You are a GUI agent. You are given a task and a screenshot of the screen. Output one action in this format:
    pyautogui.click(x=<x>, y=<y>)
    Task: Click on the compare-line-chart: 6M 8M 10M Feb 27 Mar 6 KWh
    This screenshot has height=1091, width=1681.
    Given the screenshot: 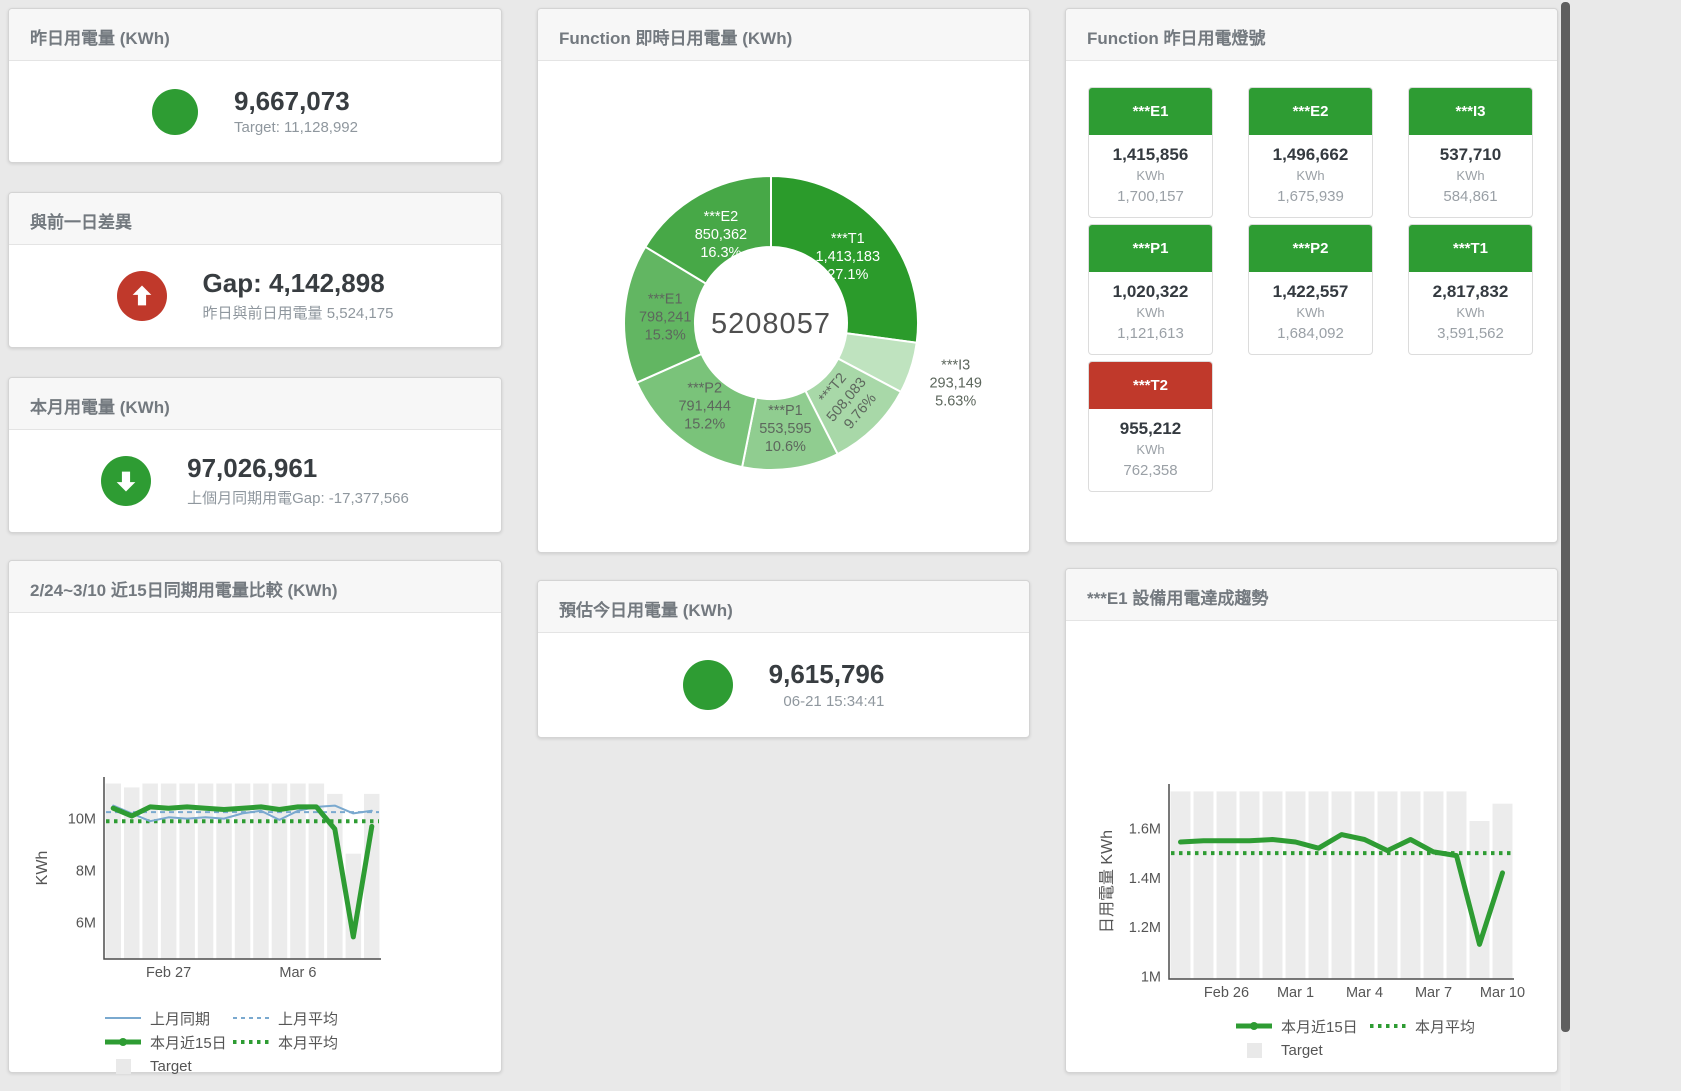 What is the action you would take?
    pyautogui.click(x=207, y=879)
    